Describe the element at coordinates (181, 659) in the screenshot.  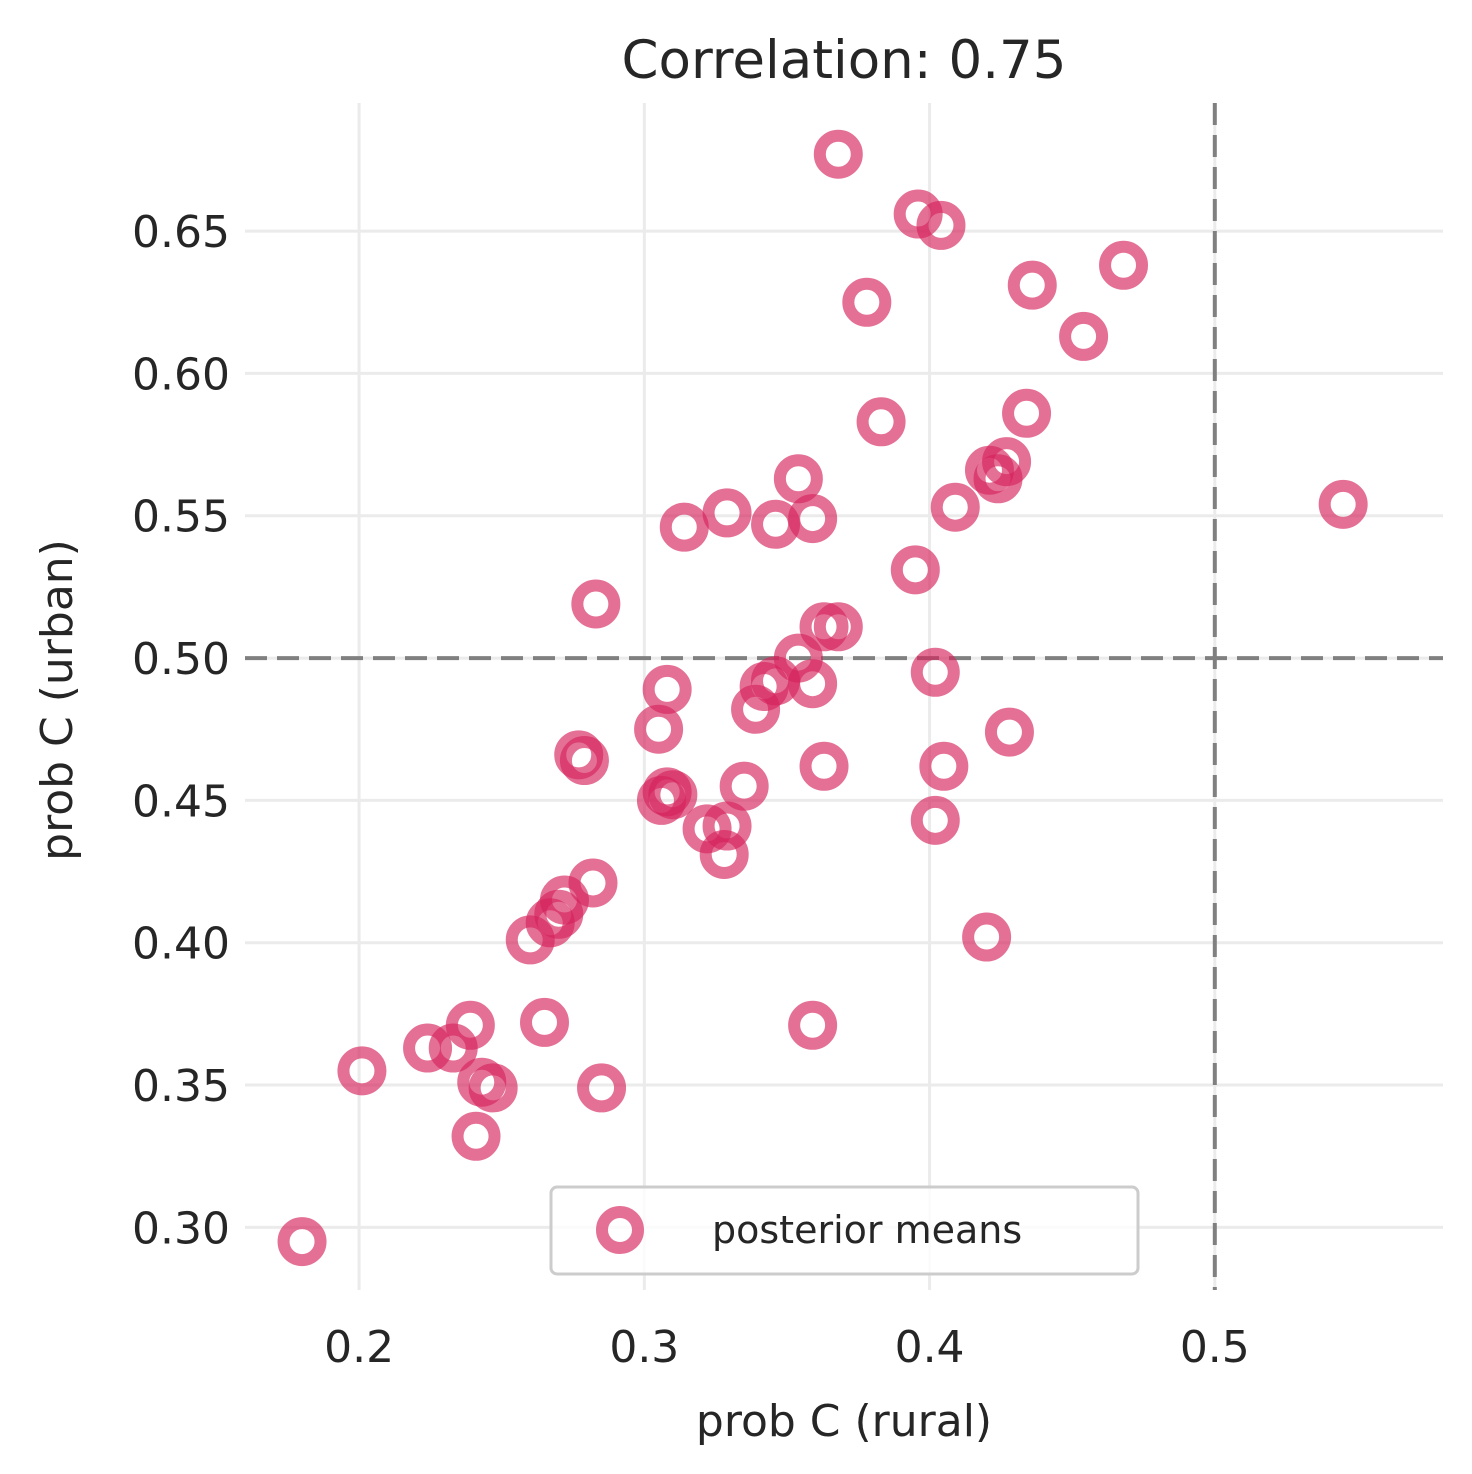
I see `y-tick-label: 0.50` at that location.